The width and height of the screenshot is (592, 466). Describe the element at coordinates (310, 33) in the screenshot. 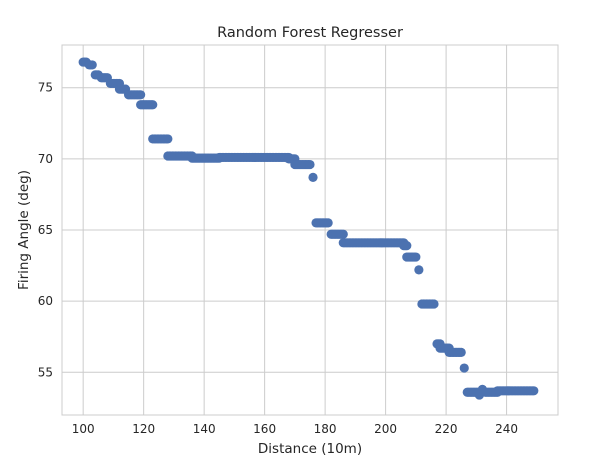

I see `chart-title: Random Forest Regresser` at that location.